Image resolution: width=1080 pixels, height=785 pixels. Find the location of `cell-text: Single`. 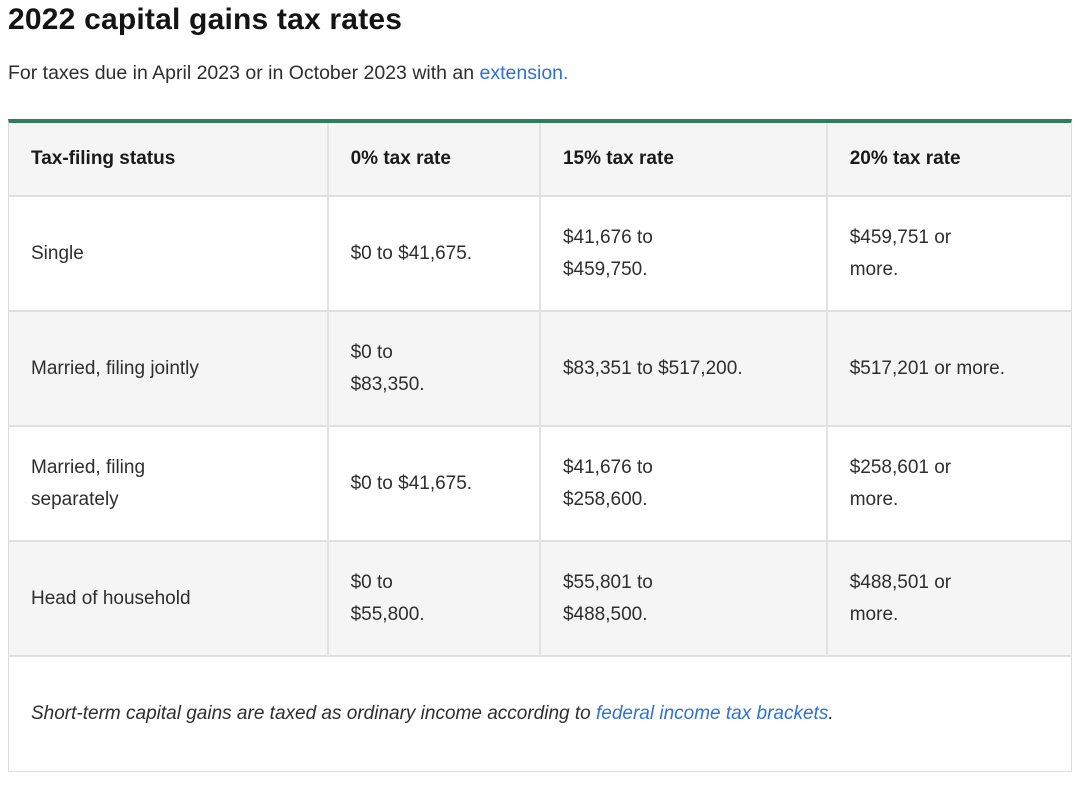

cell-text: Single is located at coordinates (57, 253).